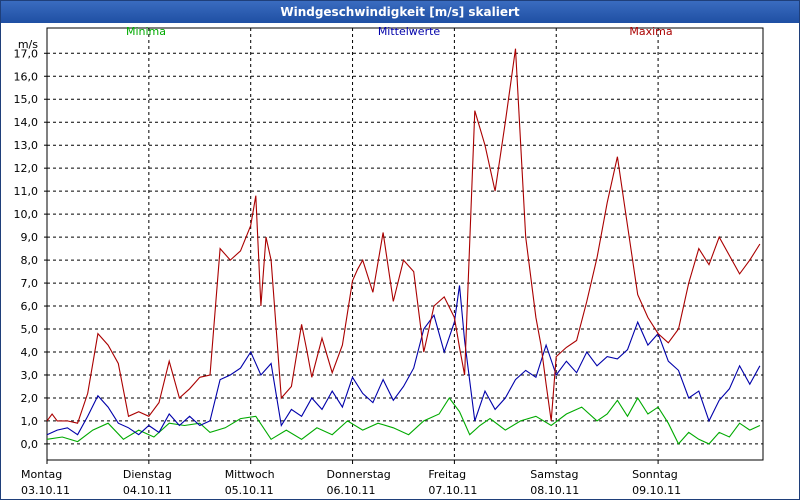 This screenshot has width=800, height=500. Describe the element at coordinates (26, 214) in the screenshot. I see `y-tick-label: 10,0` at that location.